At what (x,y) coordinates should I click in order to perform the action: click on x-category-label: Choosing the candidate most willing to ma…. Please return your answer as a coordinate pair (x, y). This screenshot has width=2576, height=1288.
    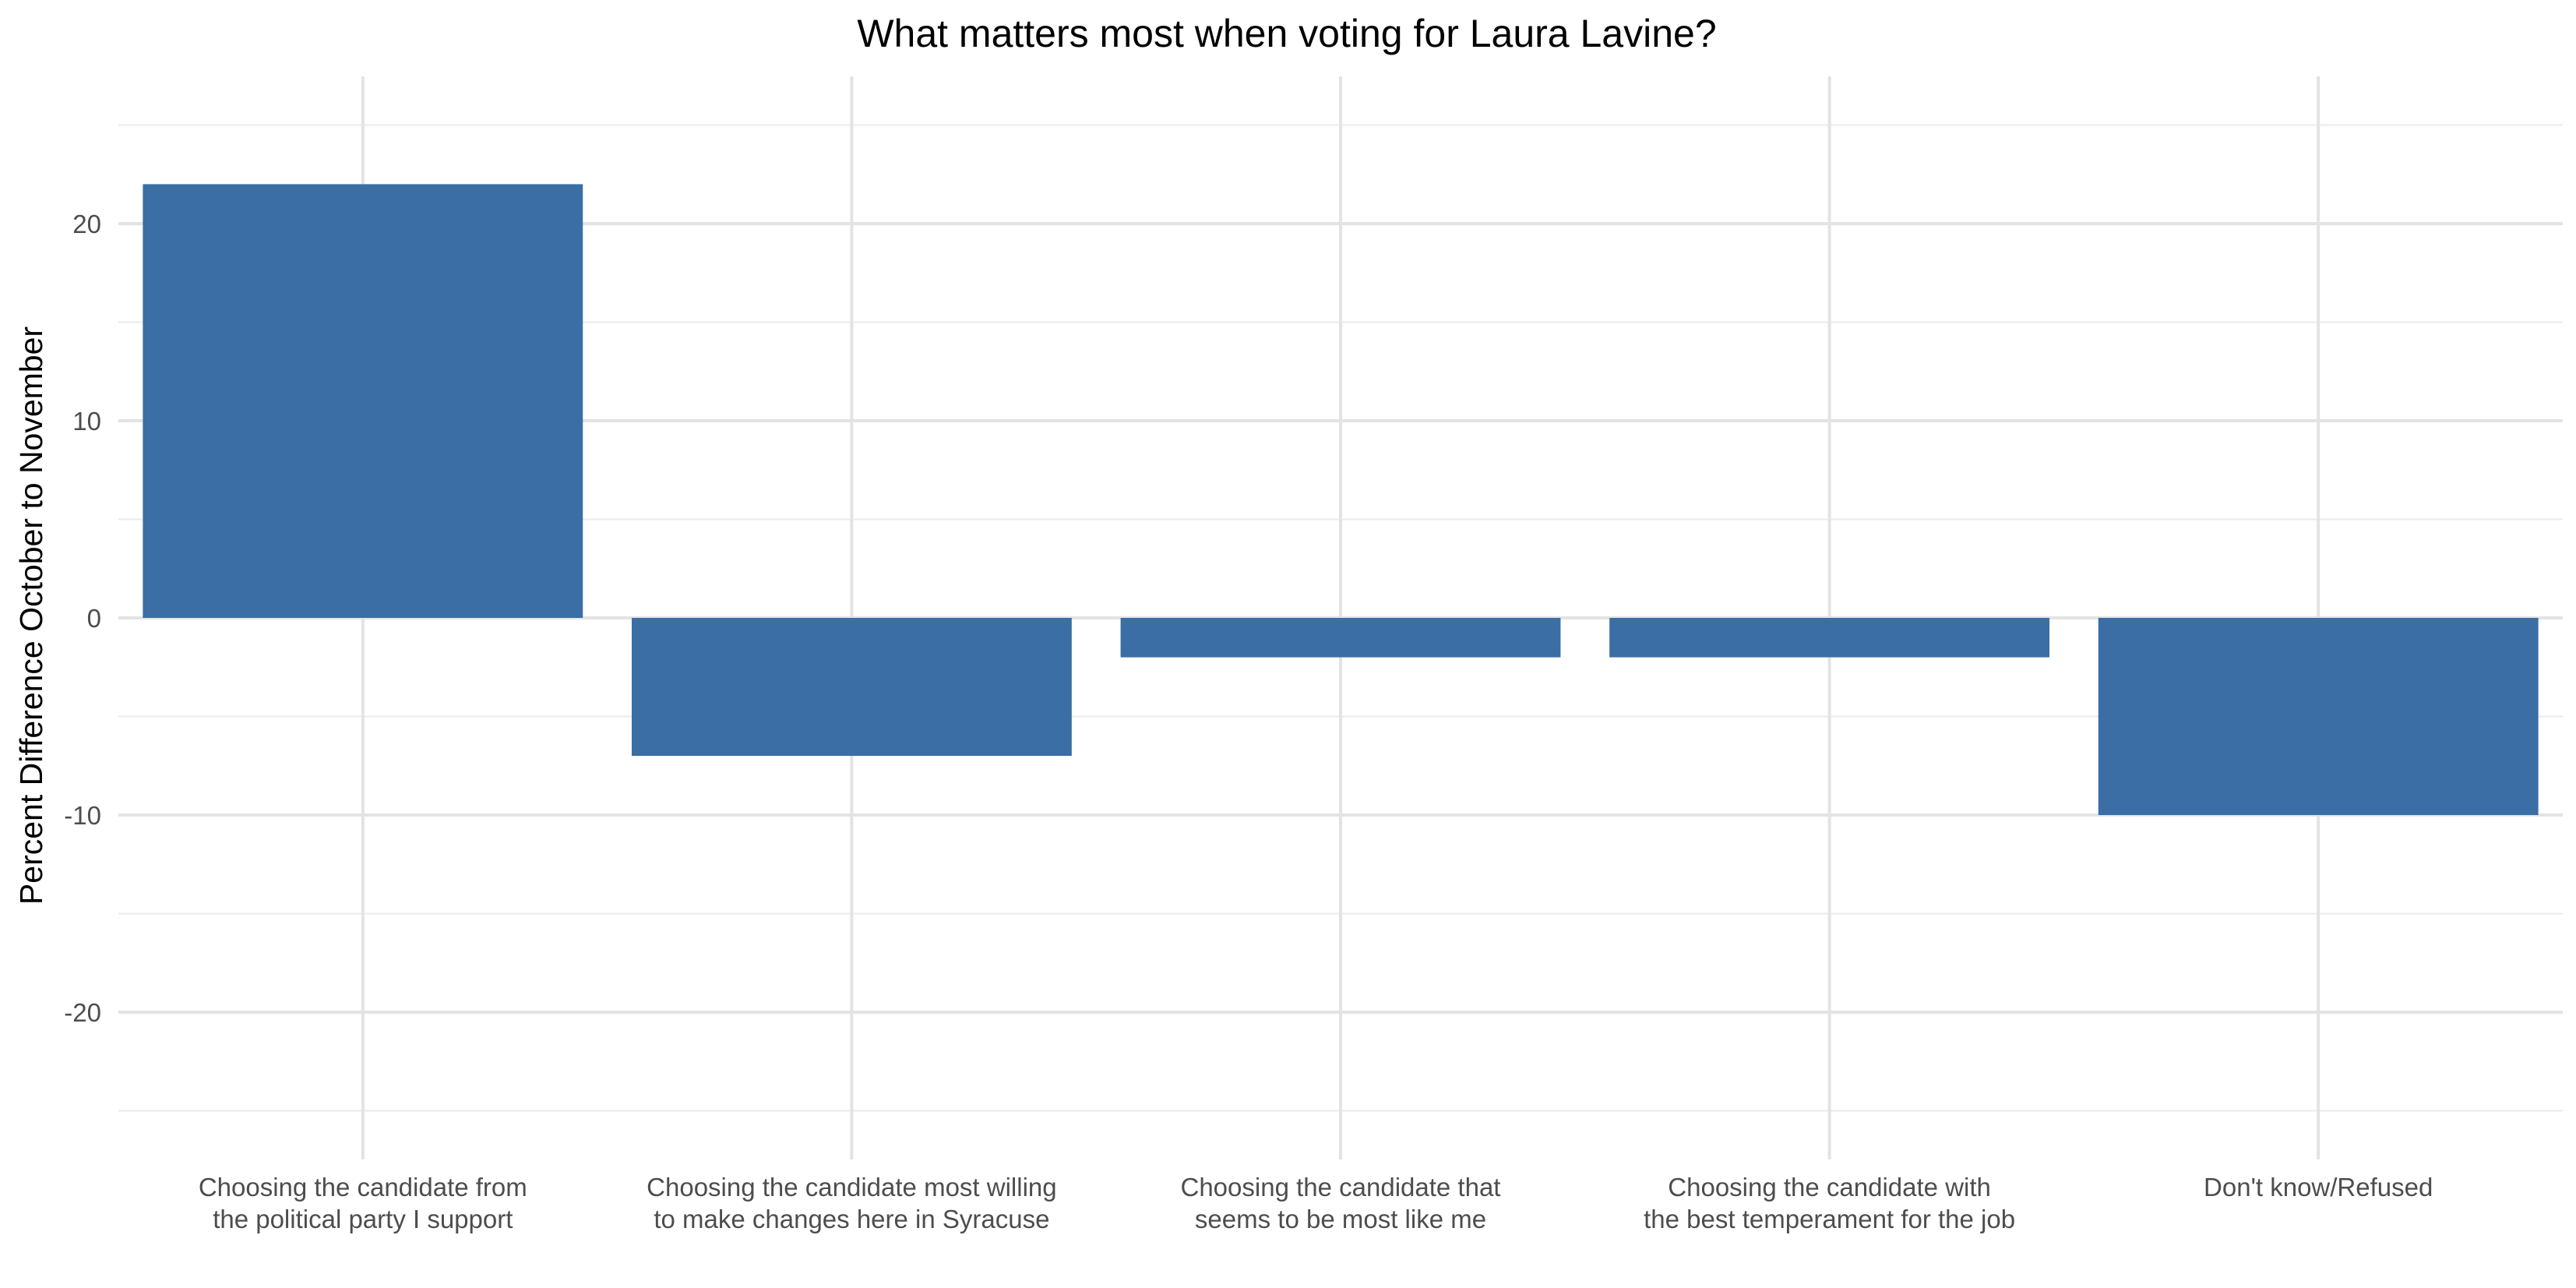
    Looking at the image, I should click on (851, 1203).